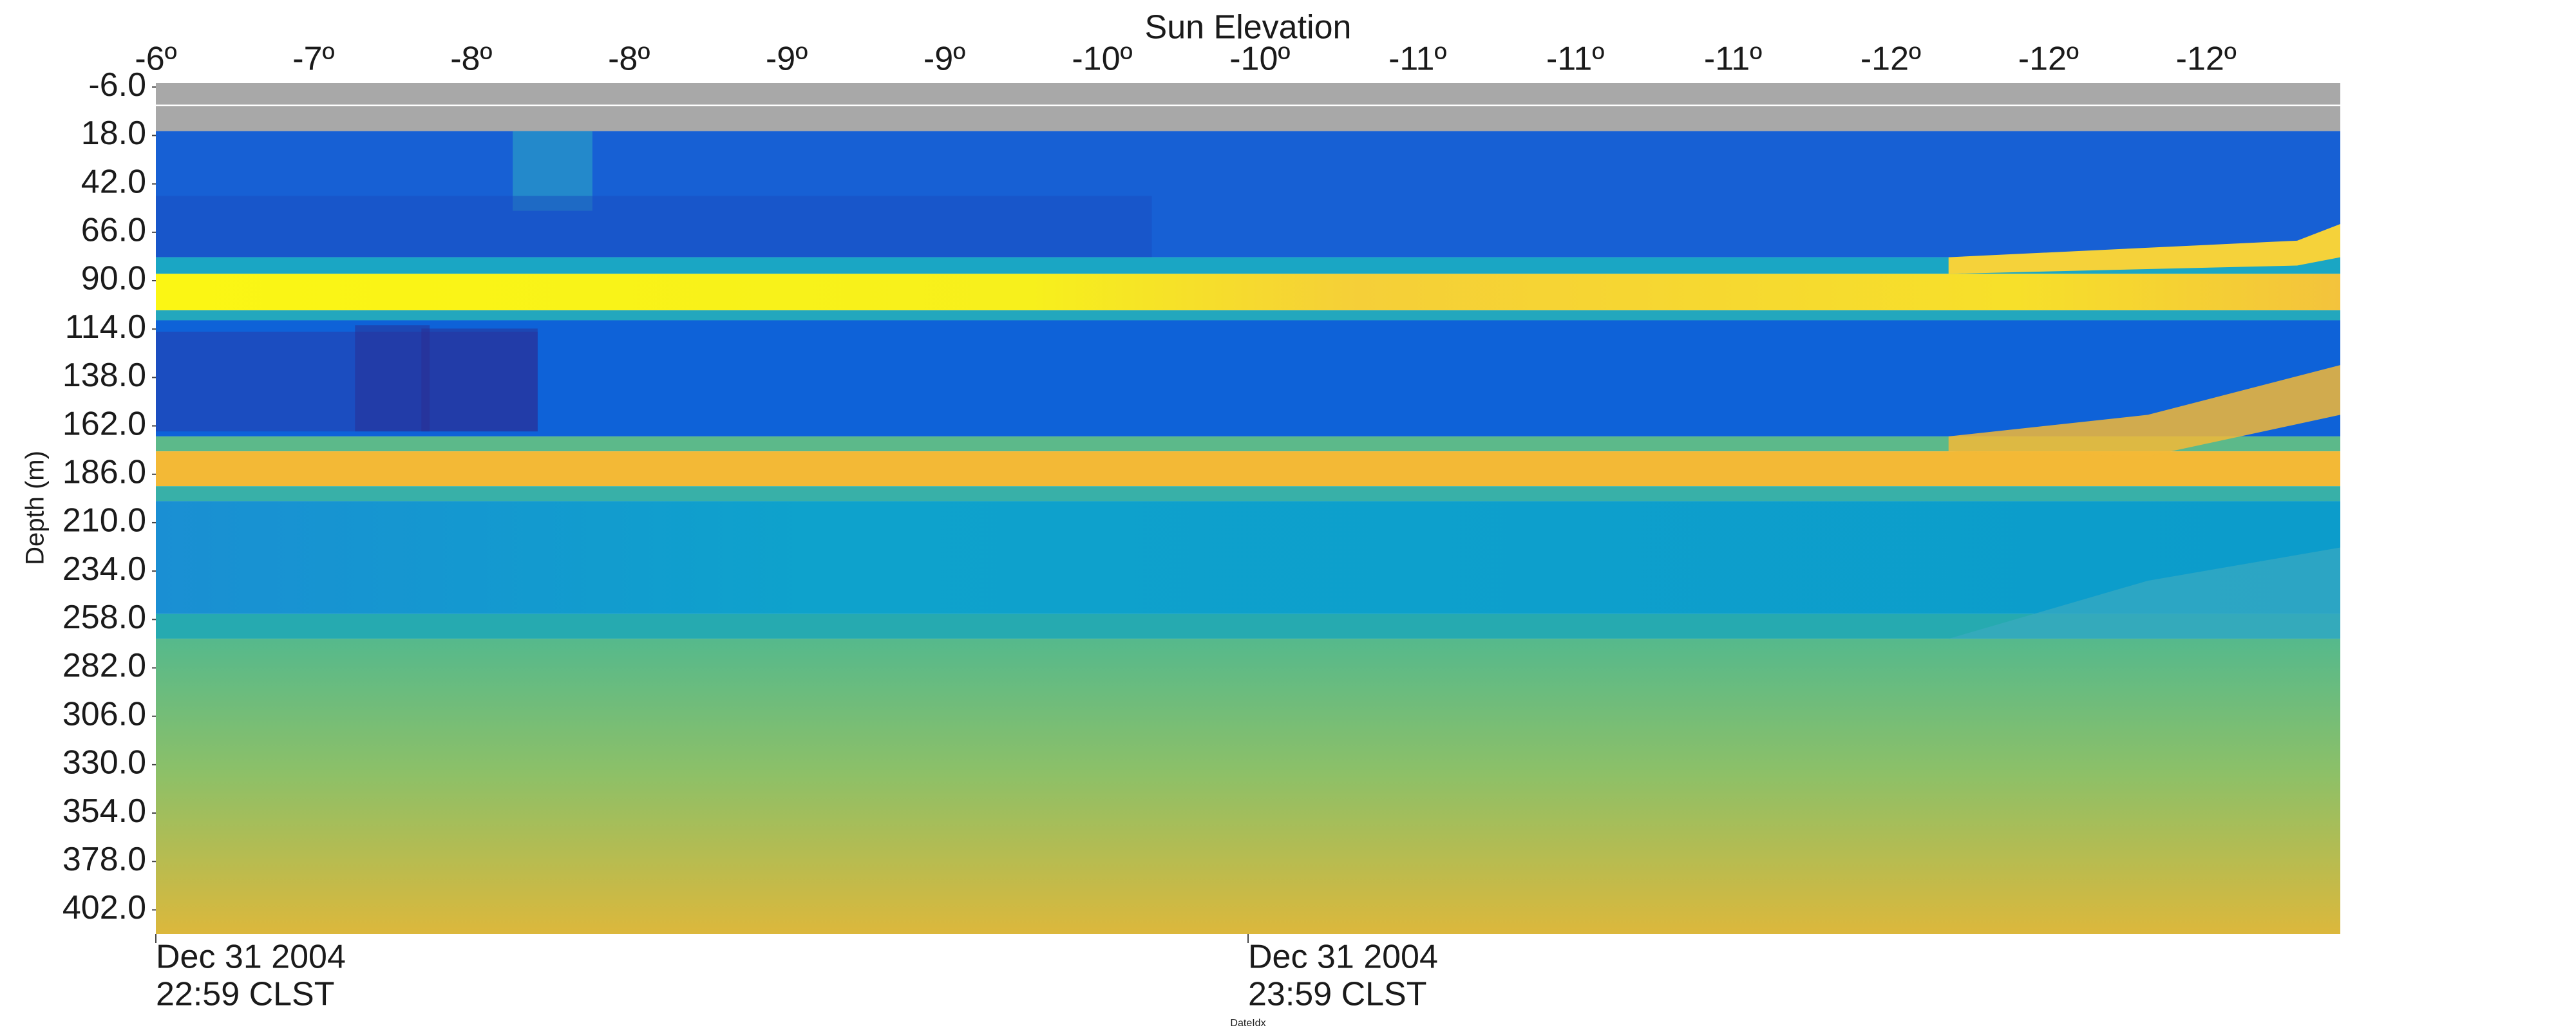 Image resolution: width=2576 pixels, height=1030 pixels. Describe the element at coordinates (104, 375) in the screenshot. I see `y-tick-label: 138.0` at that location.